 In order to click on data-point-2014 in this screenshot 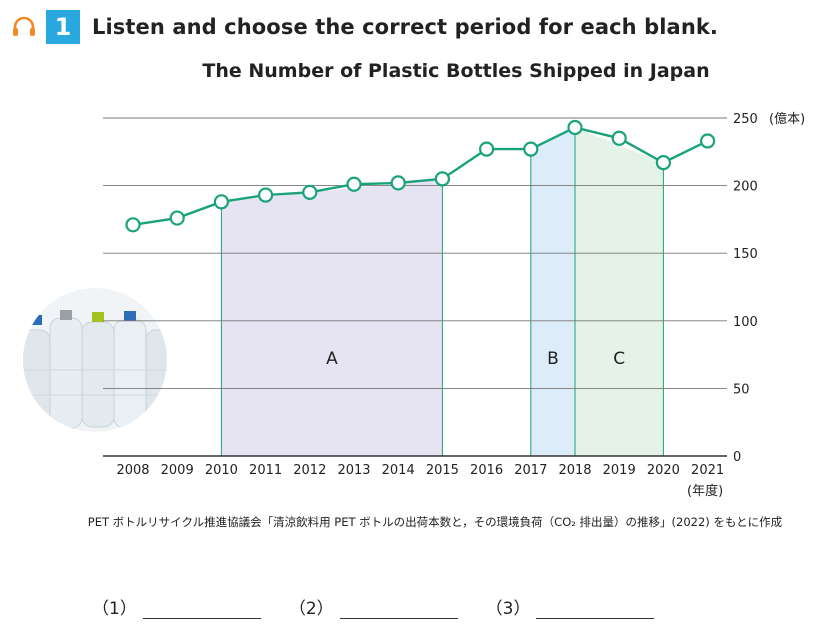, I will do `click(398, 183)`.